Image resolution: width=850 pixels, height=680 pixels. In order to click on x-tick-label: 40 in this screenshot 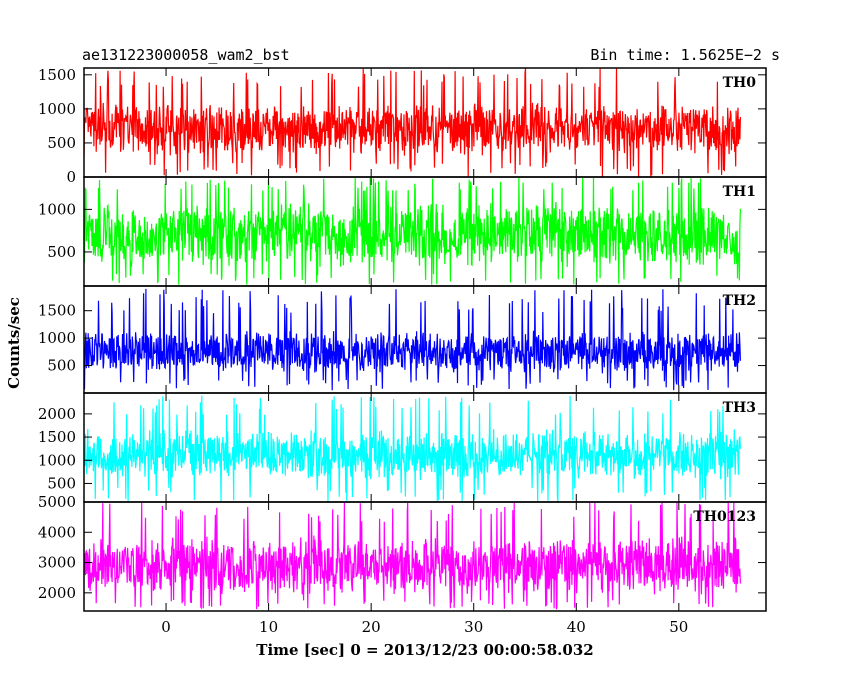, I will do `click(576, 627)`.